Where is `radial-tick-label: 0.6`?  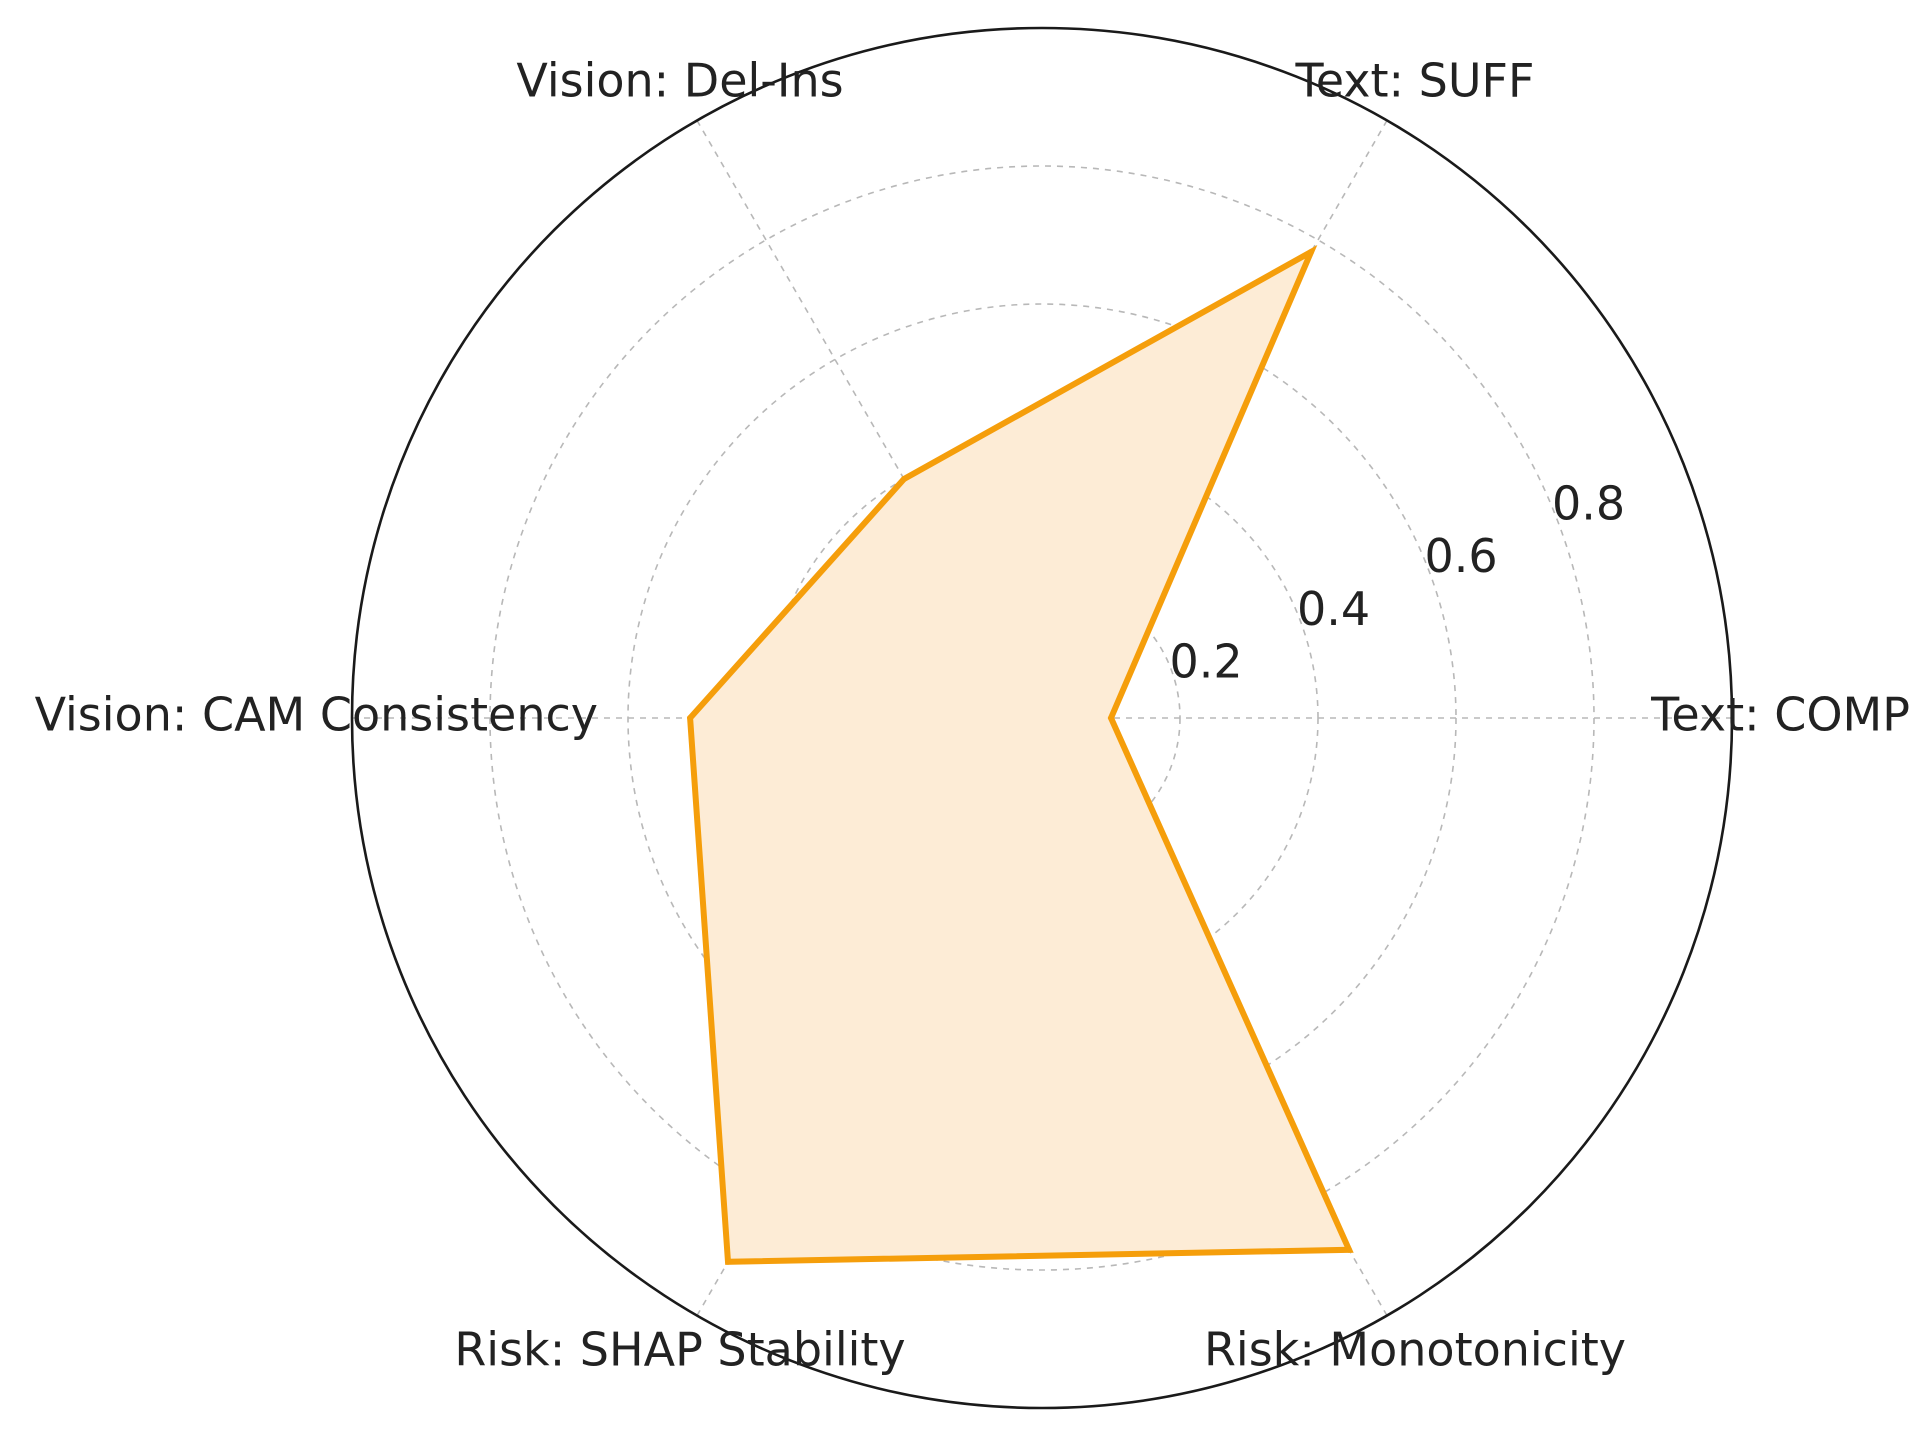
radial-tick-label: 0.6 is located at coordinates (1460, 556).